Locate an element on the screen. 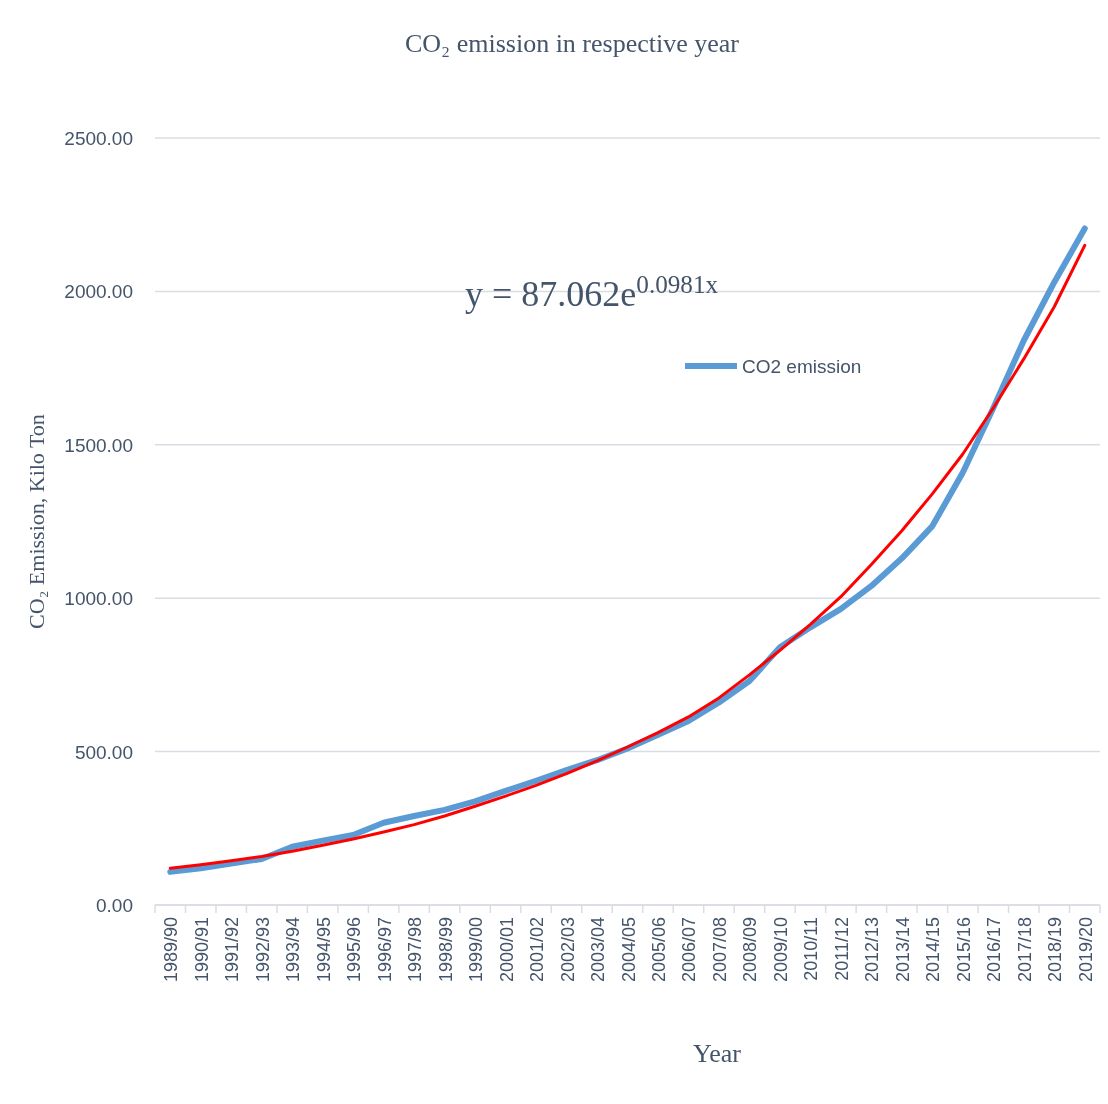 This screenshot has width=1108, height=1104. x-tick-label: 2012/13 is located at coordinates (872, 950).